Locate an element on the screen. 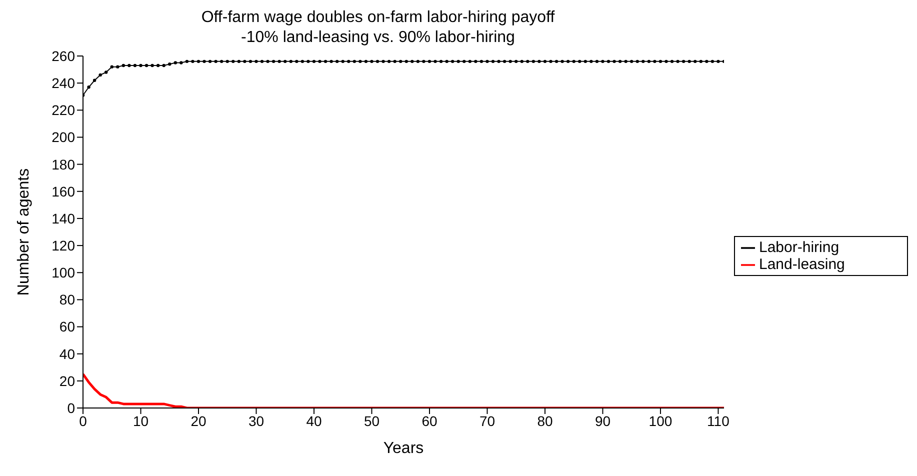 The image size is (917, 476). y-tick-label: 160 is located at coordinates (64, 191).